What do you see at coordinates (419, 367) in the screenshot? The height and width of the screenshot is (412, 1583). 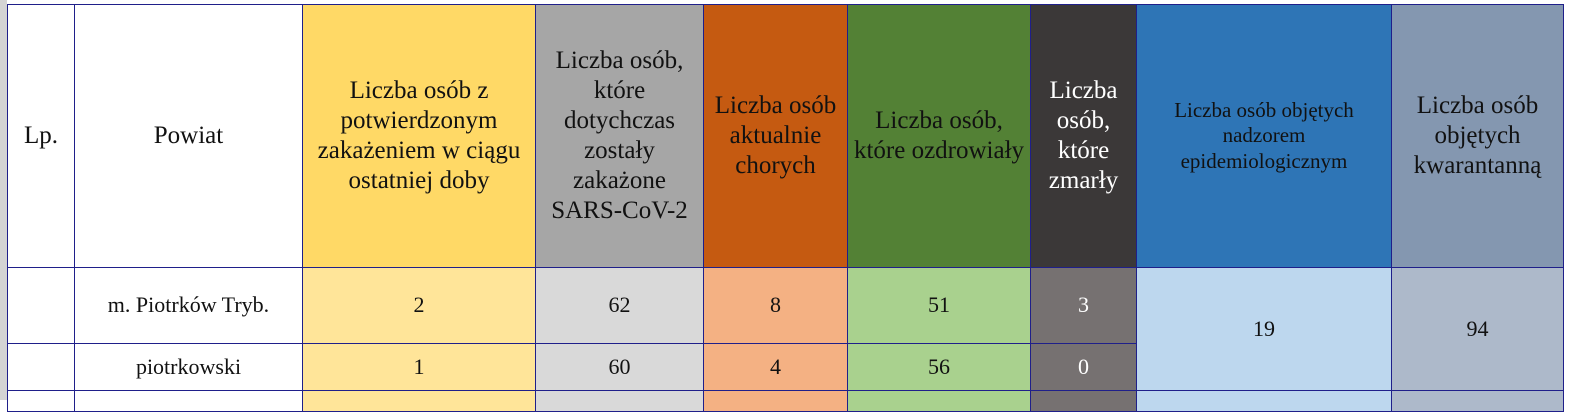 I see `cell-new-cases: 1` at bounding box center [419, 367].